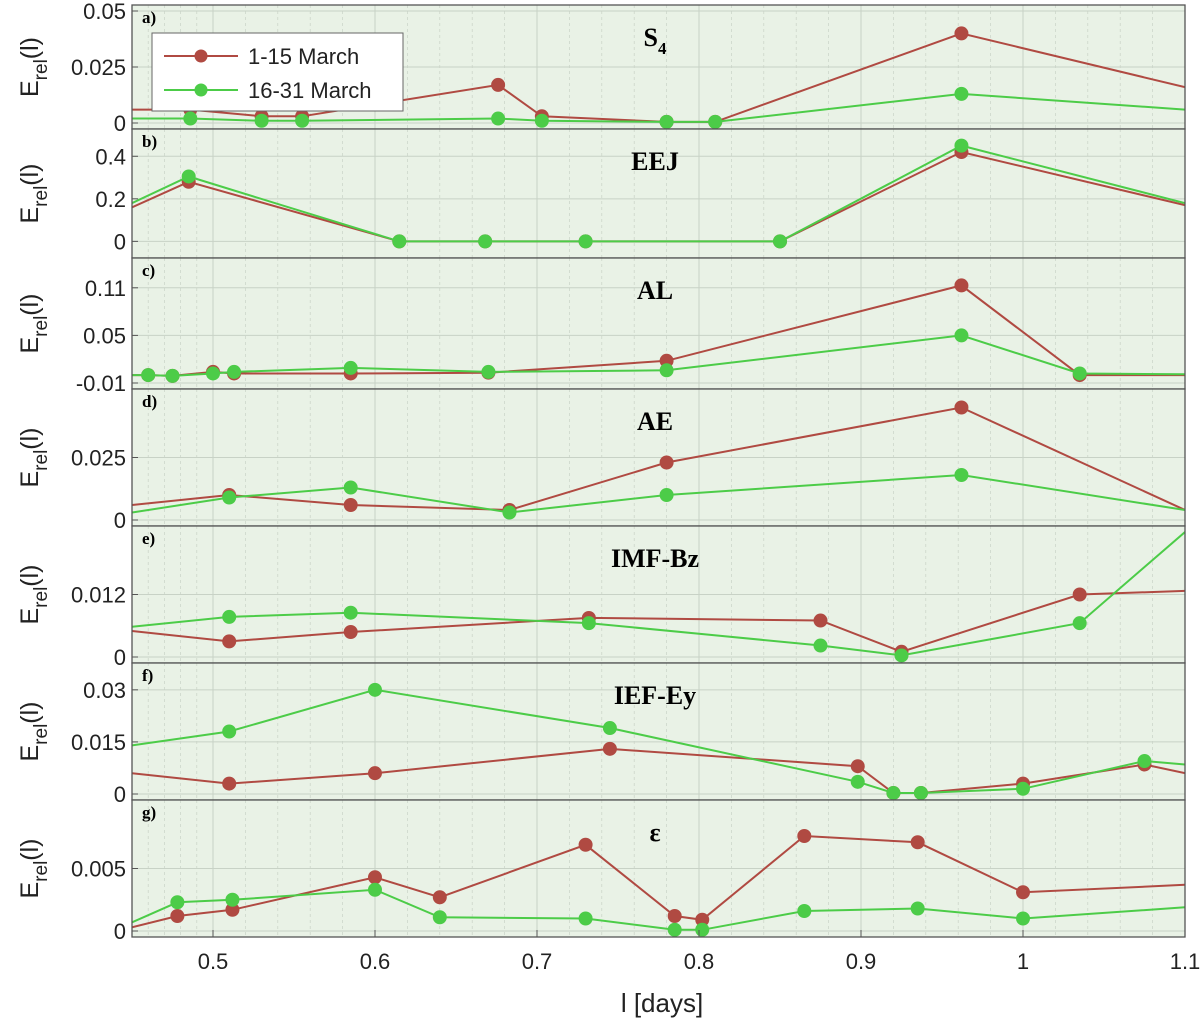  What do you see at coordinates (213, 961) in the screenshot?
I see `x-tick-label: 0.5` at bounding box center [213, 961].